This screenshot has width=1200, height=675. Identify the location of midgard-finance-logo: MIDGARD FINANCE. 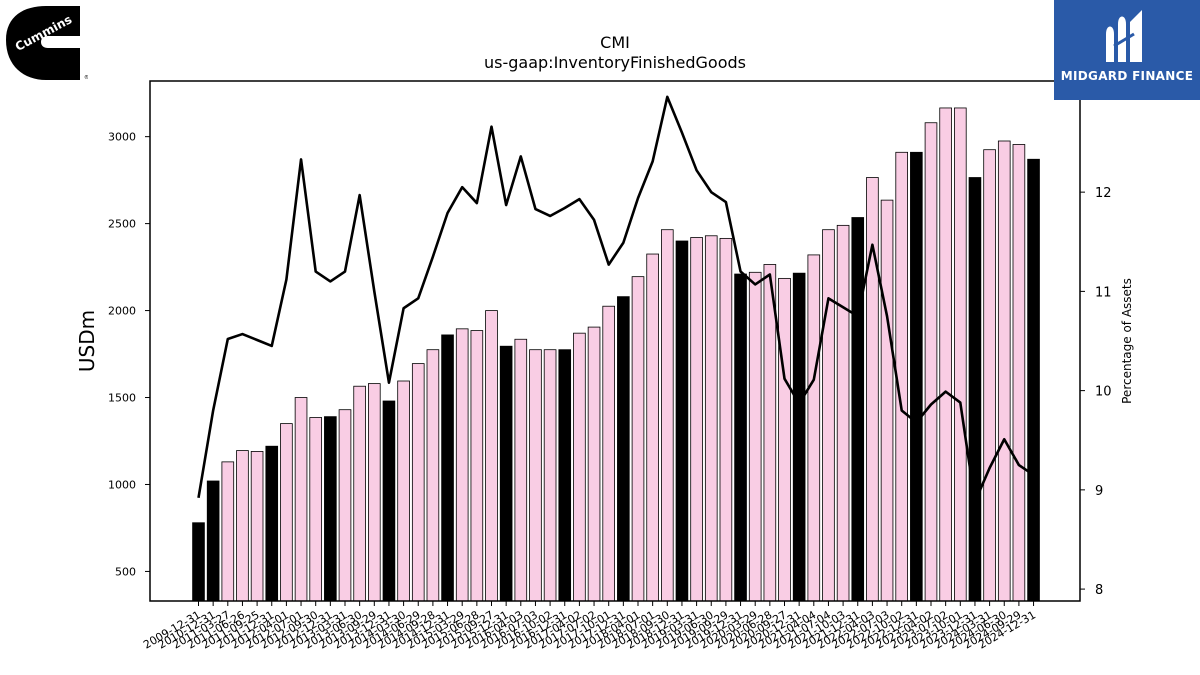
(1127, 50).